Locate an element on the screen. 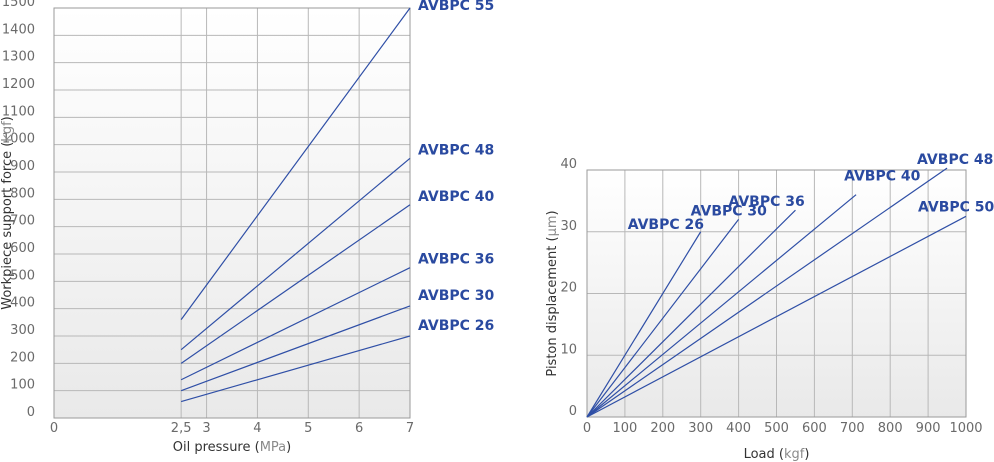 The width and height of the screenshot is (994, 462). y-tick-label: 700 is located at coordinates (22, 221).